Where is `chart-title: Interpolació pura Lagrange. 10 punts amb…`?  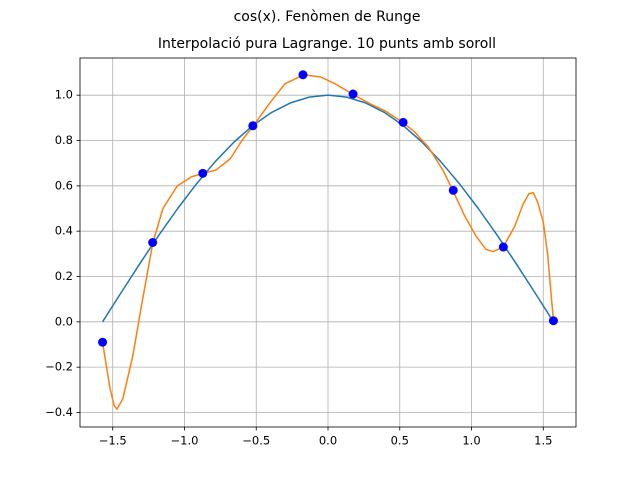 chart-title: Interpolació pura Lagrange. 10 punts amb… is located at coordinates (327, 44).